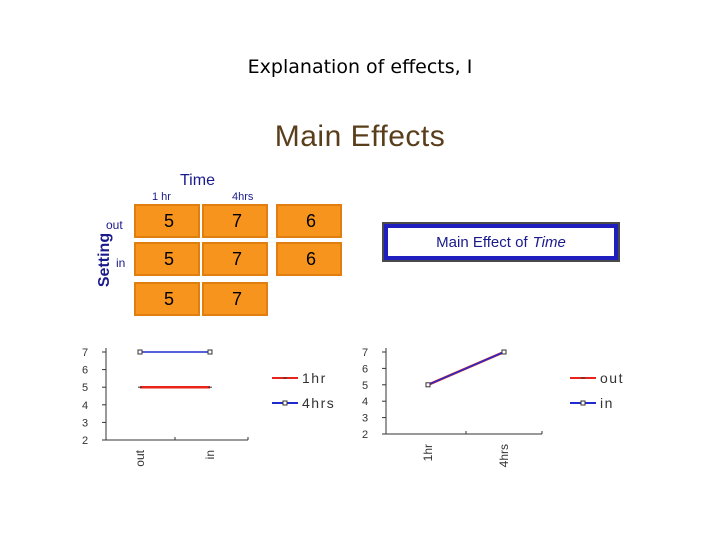 This screenshot has height=540, width=720. Describe the element at coordinates (504, 455) in the screenshot. I see `x-tick-label: 4hrs` at that location.